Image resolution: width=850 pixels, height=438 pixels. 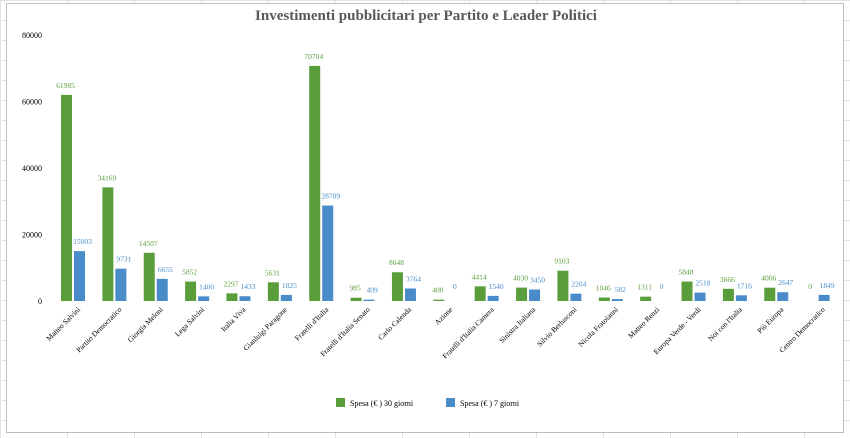 I want to click on data-label-30-giorni: 5852, so click(x=189, y=272).